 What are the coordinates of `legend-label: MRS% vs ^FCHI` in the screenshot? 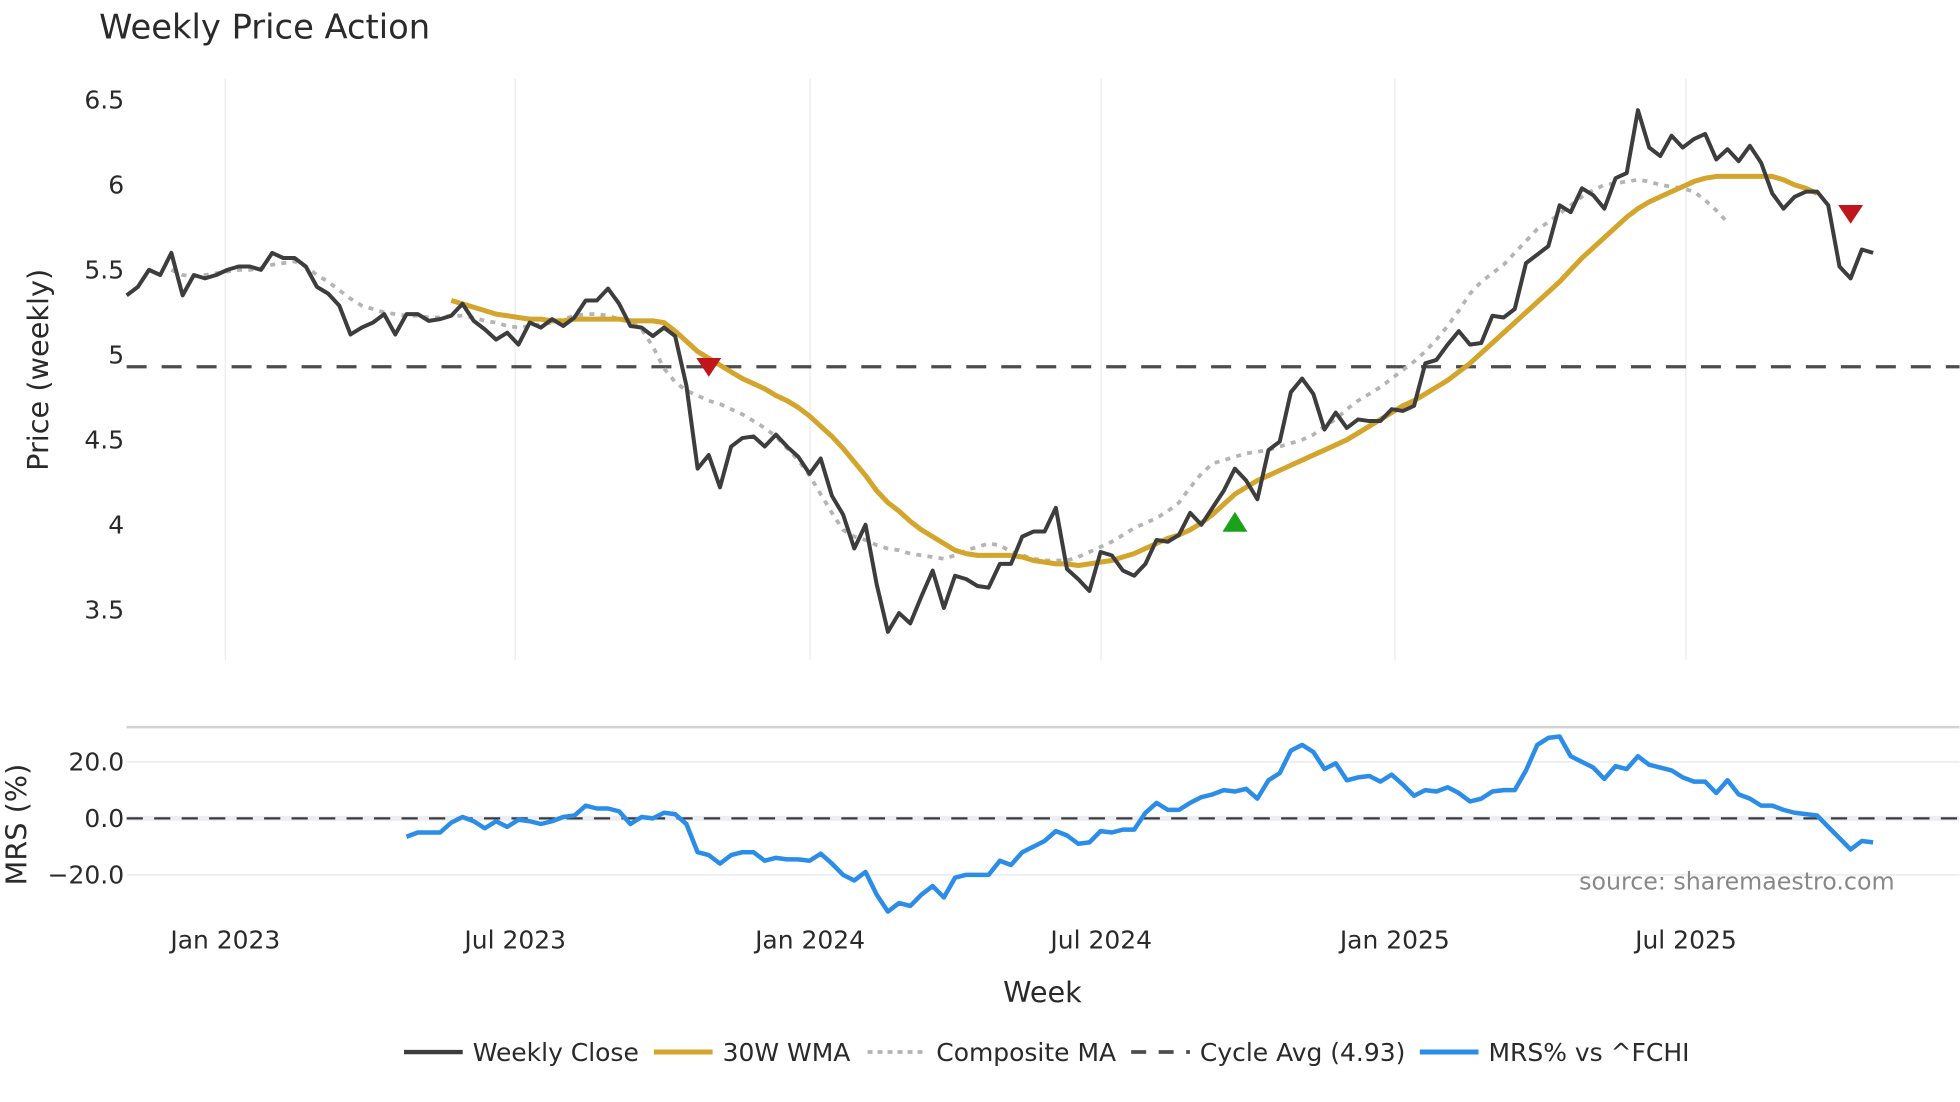 It's located at (1589, 1052).